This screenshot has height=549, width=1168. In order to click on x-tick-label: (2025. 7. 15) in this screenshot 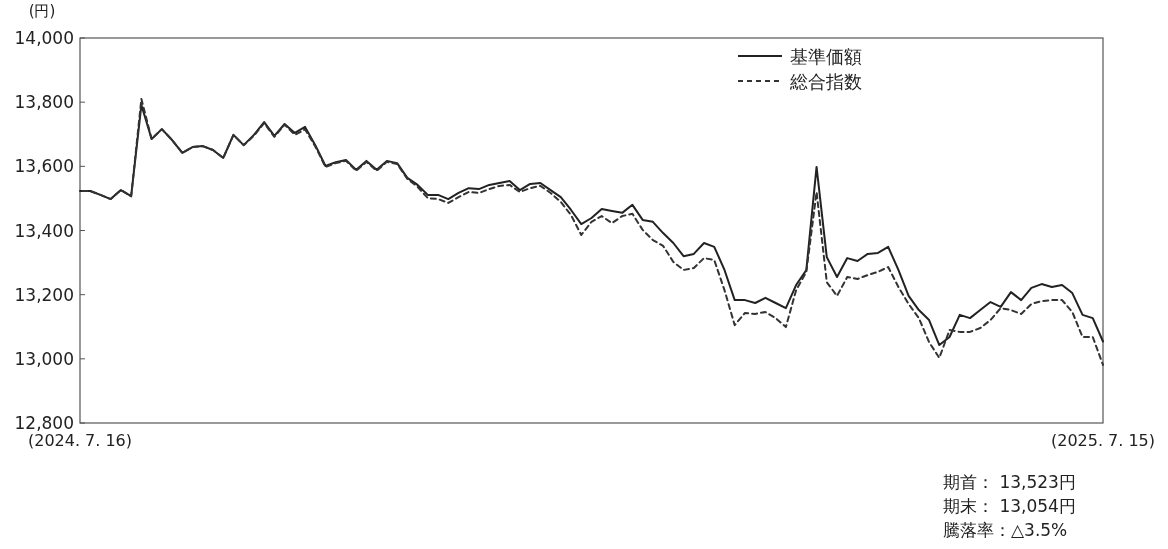, I will do `click(1103, 440)`.